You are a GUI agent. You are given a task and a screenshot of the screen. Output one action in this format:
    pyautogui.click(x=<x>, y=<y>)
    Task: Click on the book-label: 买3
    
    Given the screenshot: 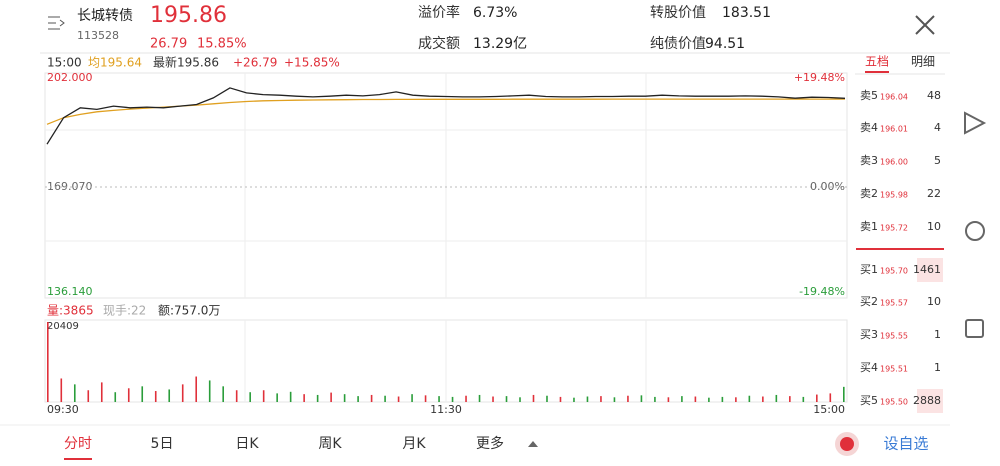 What is the action you would take?
    pyautogui.click(x=869, y=334)
    